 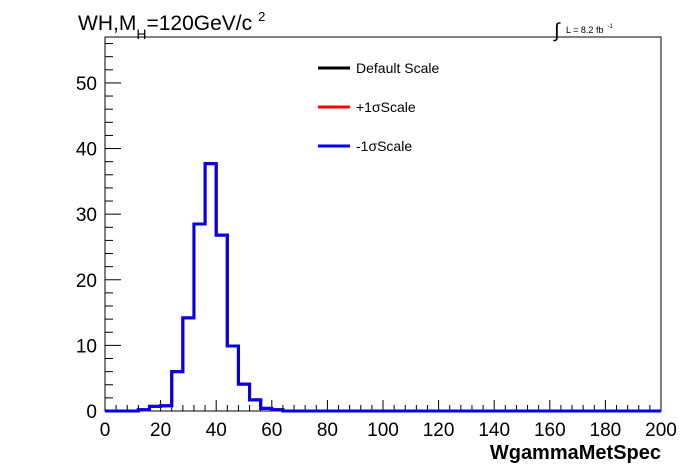 I want to click on legend-label-plus1sigma: +1σScale, so click(x=386, y=107).